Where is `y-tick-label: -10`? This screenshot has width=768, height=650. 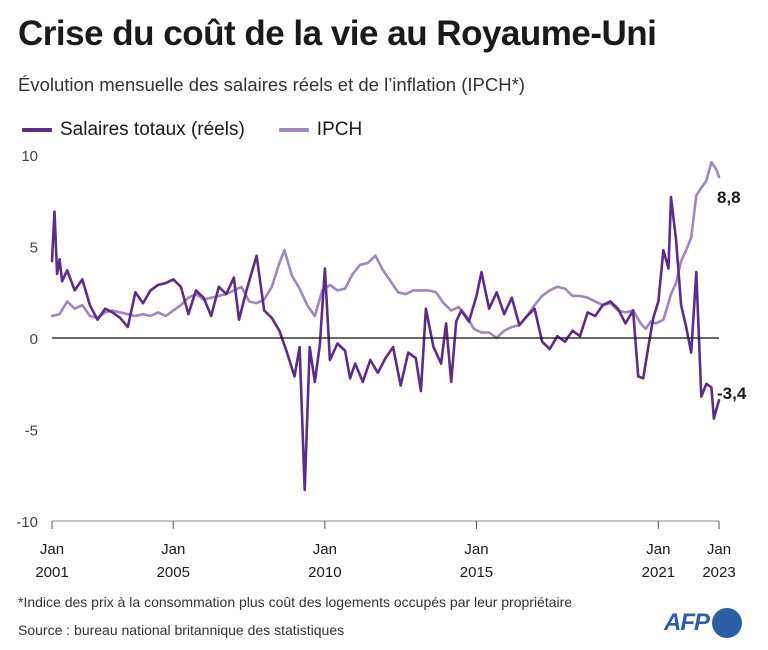
y-tick-label: -10 is located at coordinates (27, 522).